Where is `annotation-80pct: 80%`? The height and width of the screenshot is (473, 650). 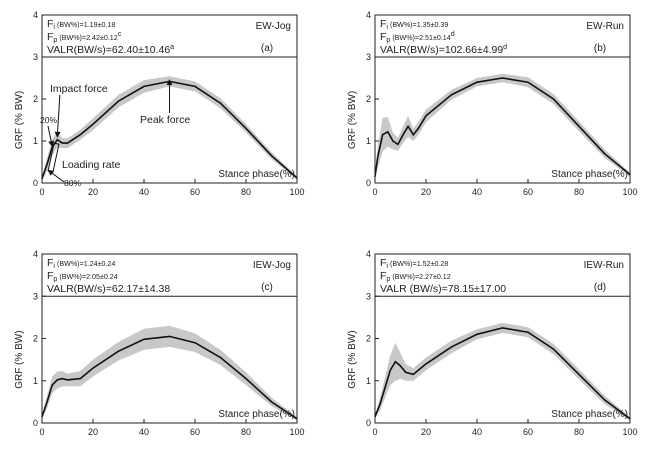
annotation-80pct: 80% is located at coordinates (72, 183).